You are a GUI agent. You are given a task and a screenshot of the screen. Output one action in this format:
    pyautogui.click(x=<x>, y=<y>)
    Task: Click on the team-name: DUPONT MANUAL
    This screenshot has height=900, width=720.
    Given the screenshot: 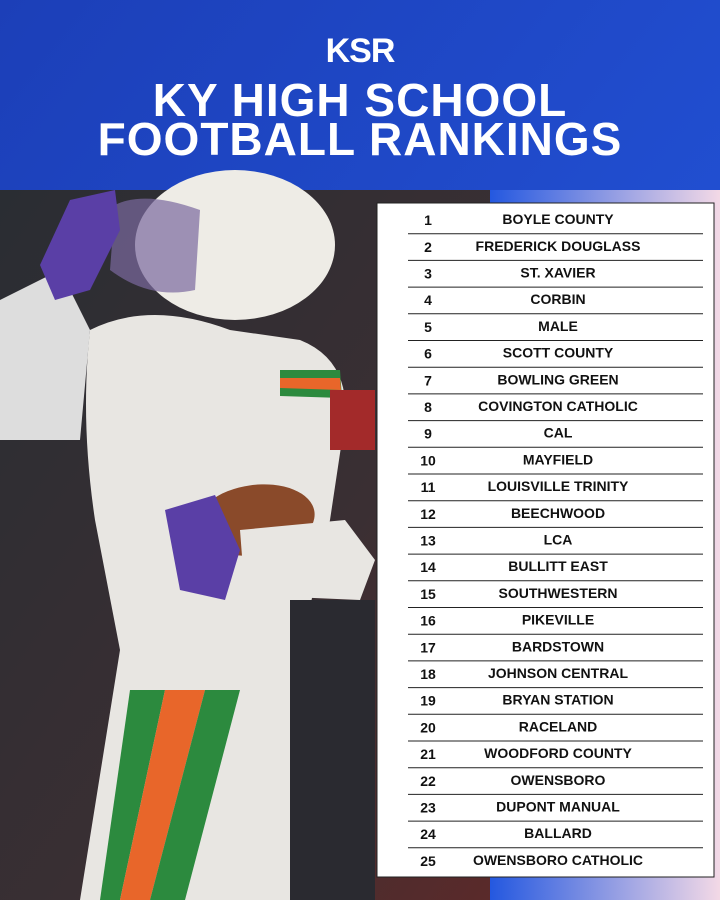 What is the action you would take?
    pyautogui.click(x=558, y=806)
    